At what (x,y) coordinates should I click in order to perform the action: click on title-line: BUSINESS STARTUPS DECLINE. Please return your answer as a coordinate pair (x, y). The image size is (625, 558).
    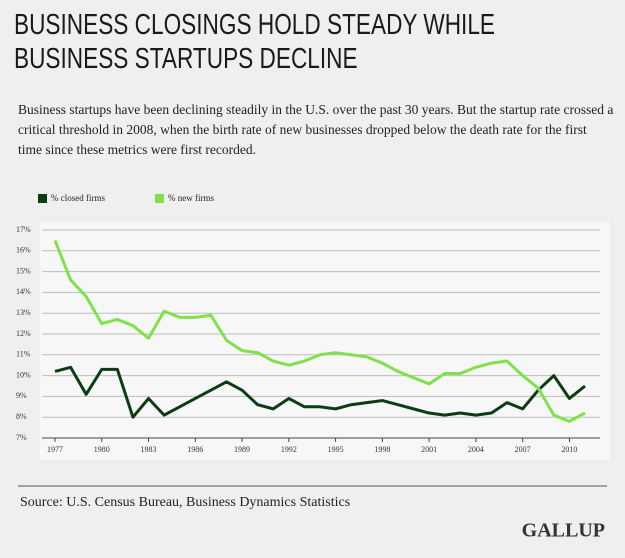
    Looking at the image, I should click on (186, 59).